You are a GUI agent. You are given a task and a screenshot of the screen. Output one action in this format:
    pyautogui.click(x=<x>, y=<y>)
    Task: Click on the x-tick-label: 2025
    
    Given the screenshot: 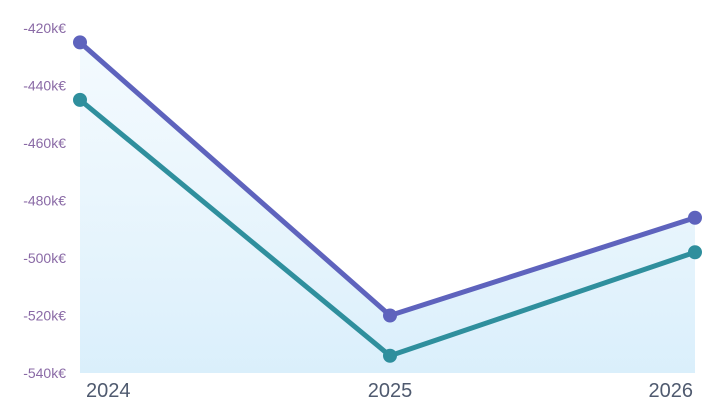 What is the action you would take?
    pyautogui.click(x=390, y=391)
    